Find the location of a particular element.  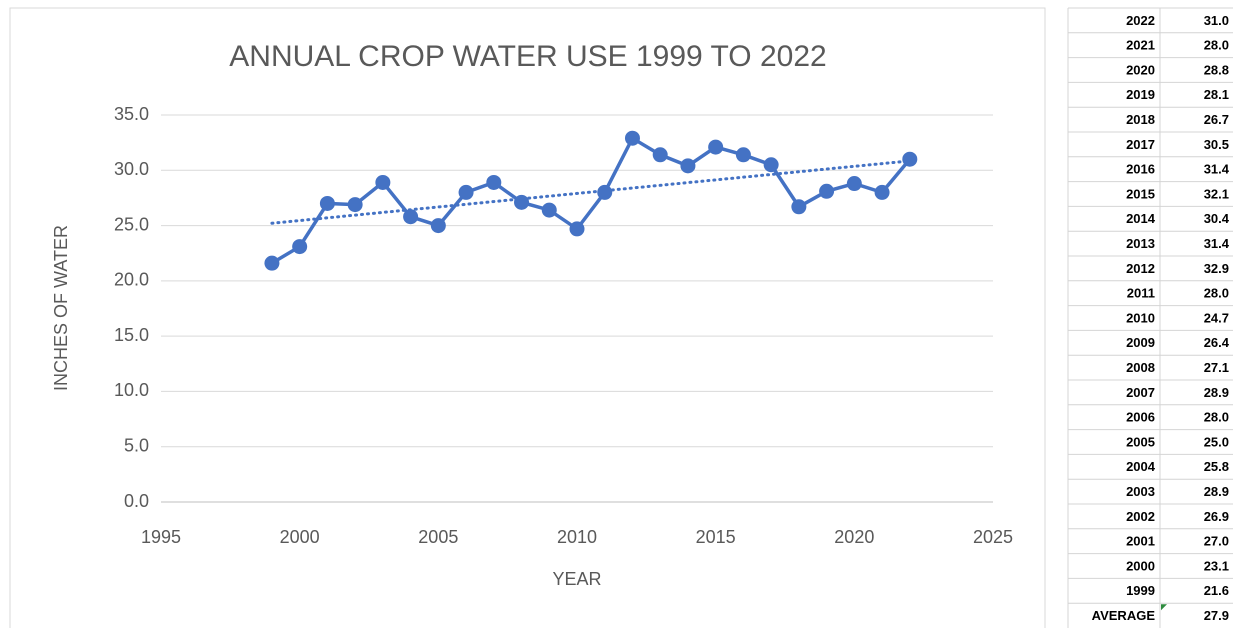

y-tick-label: 25.0 is located at coordinates (131, 224).